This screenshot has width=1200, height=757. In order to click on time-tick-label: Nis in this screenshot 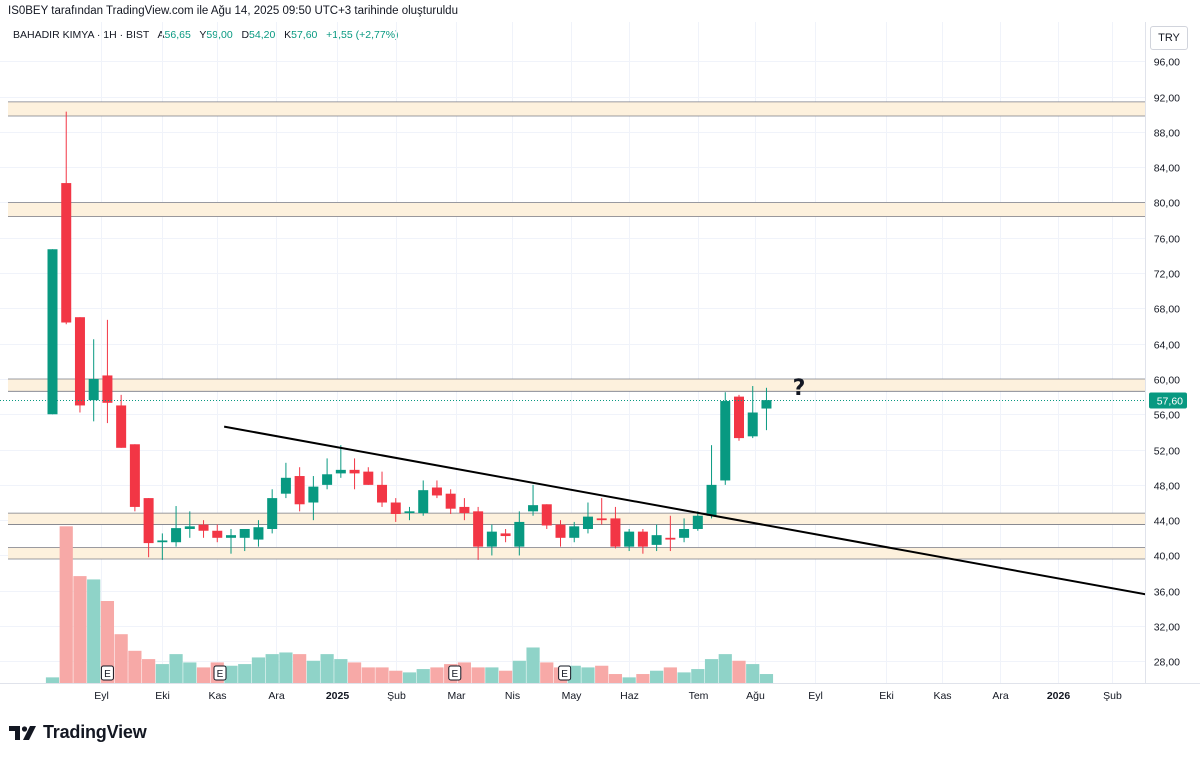, I will do `click(512, 696)`.